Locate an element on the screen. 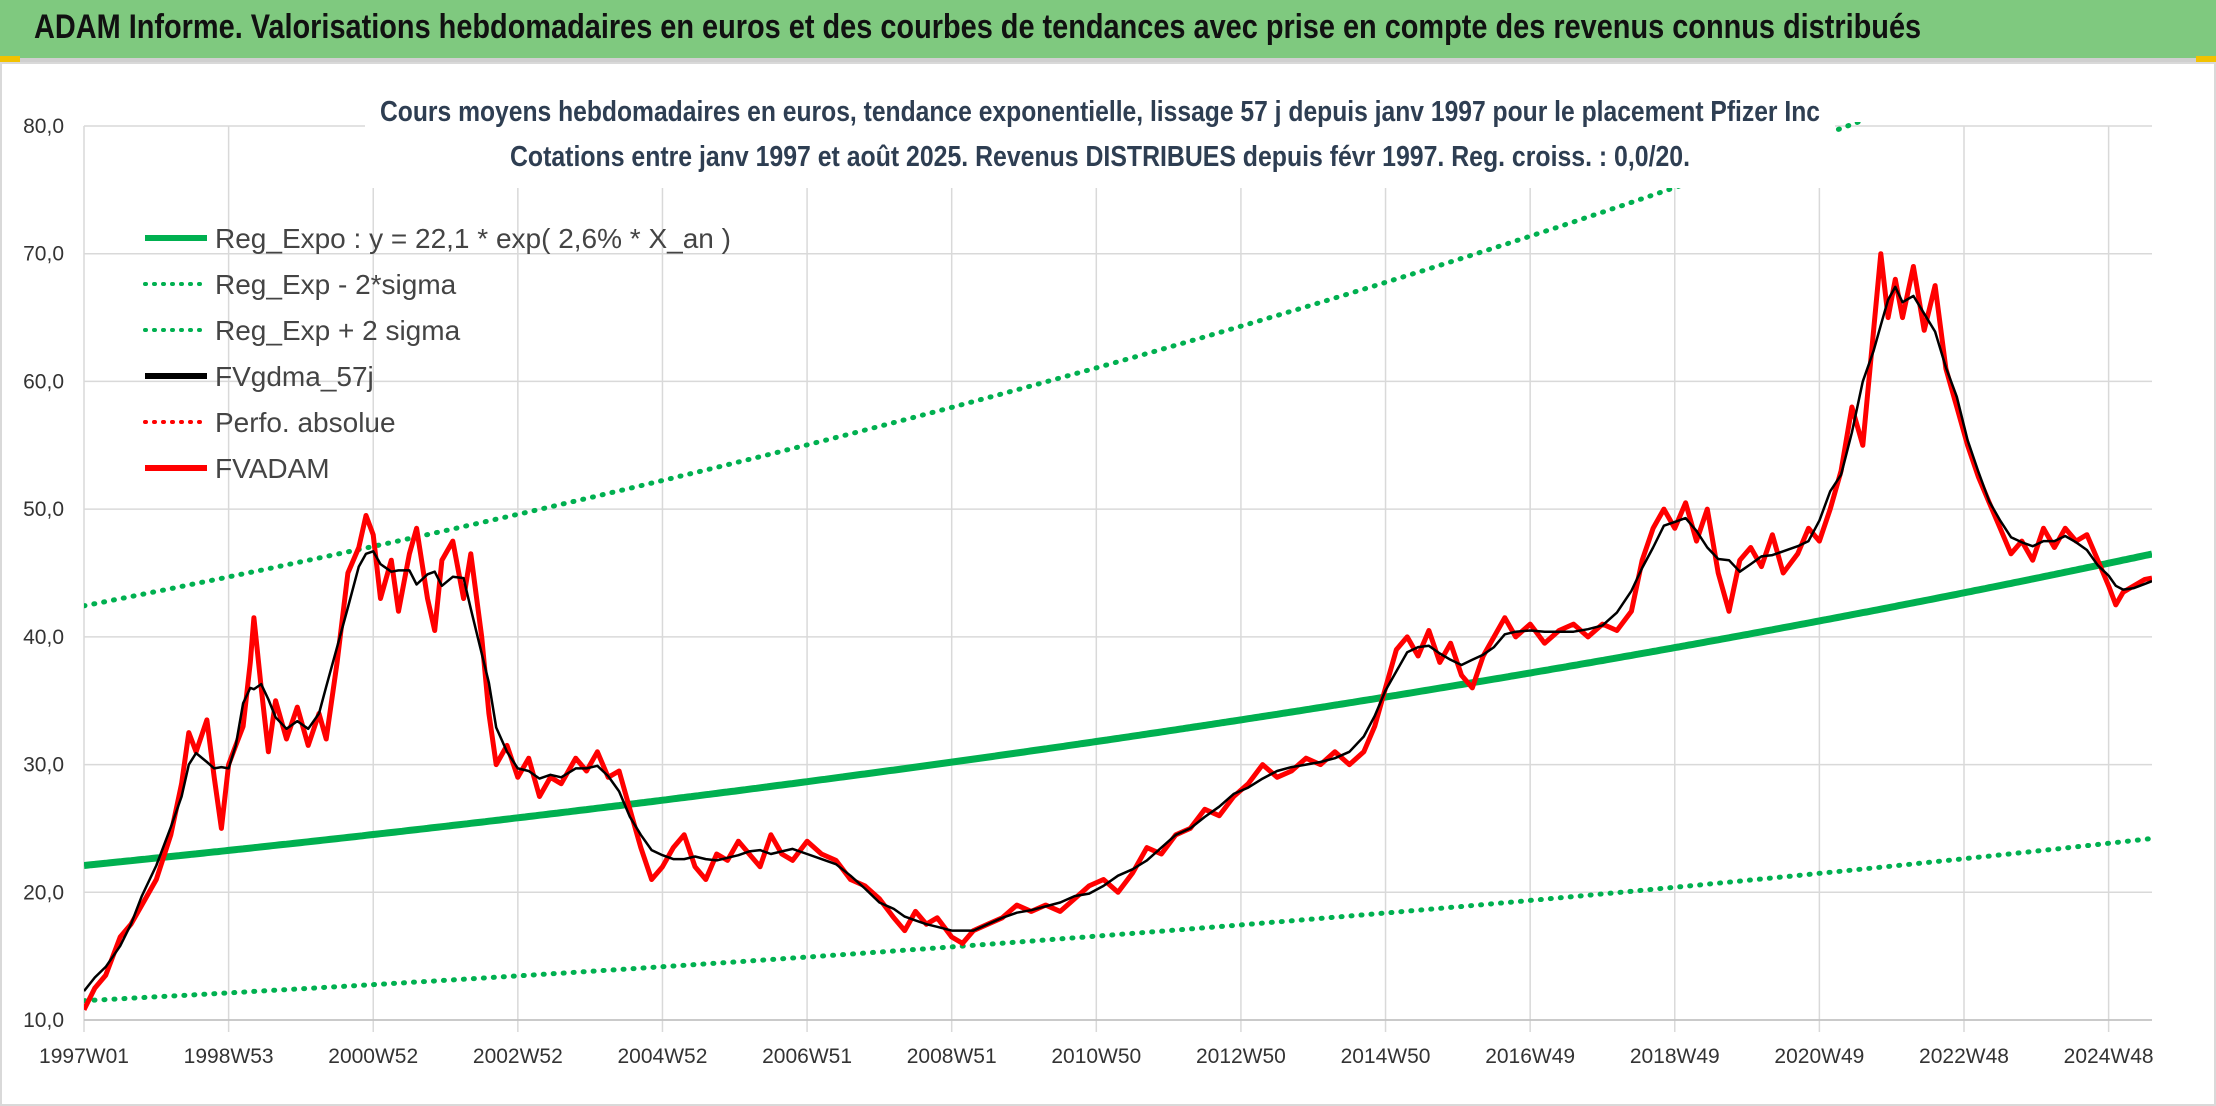  y-tick-label: 20,0 is located at coordinates (43, 892).